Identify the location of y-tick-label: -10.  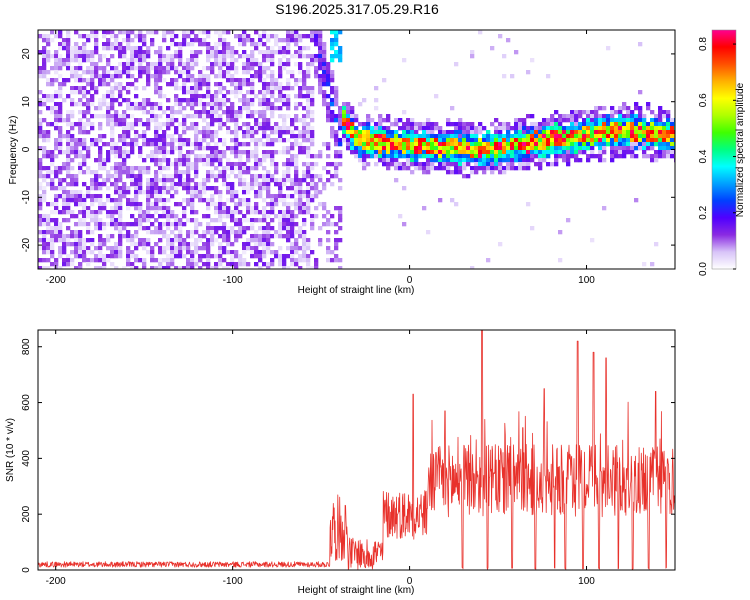
(26, 197).